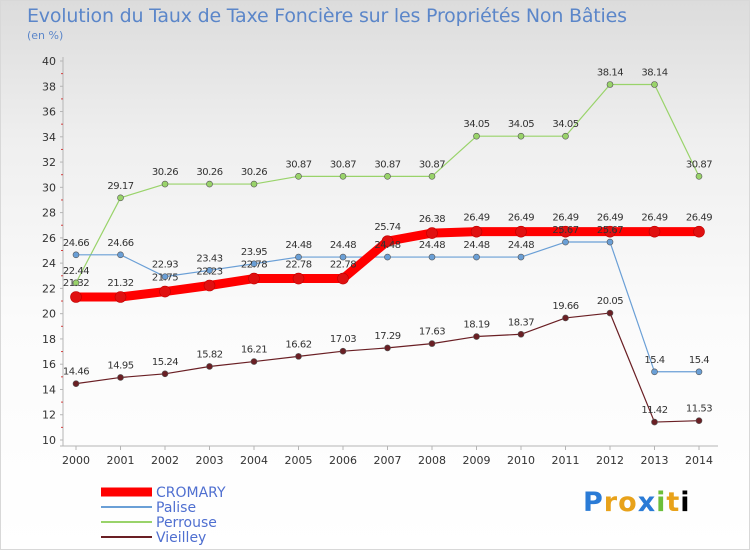  I want to click on y-tick-label: 22, so click(49, 288).